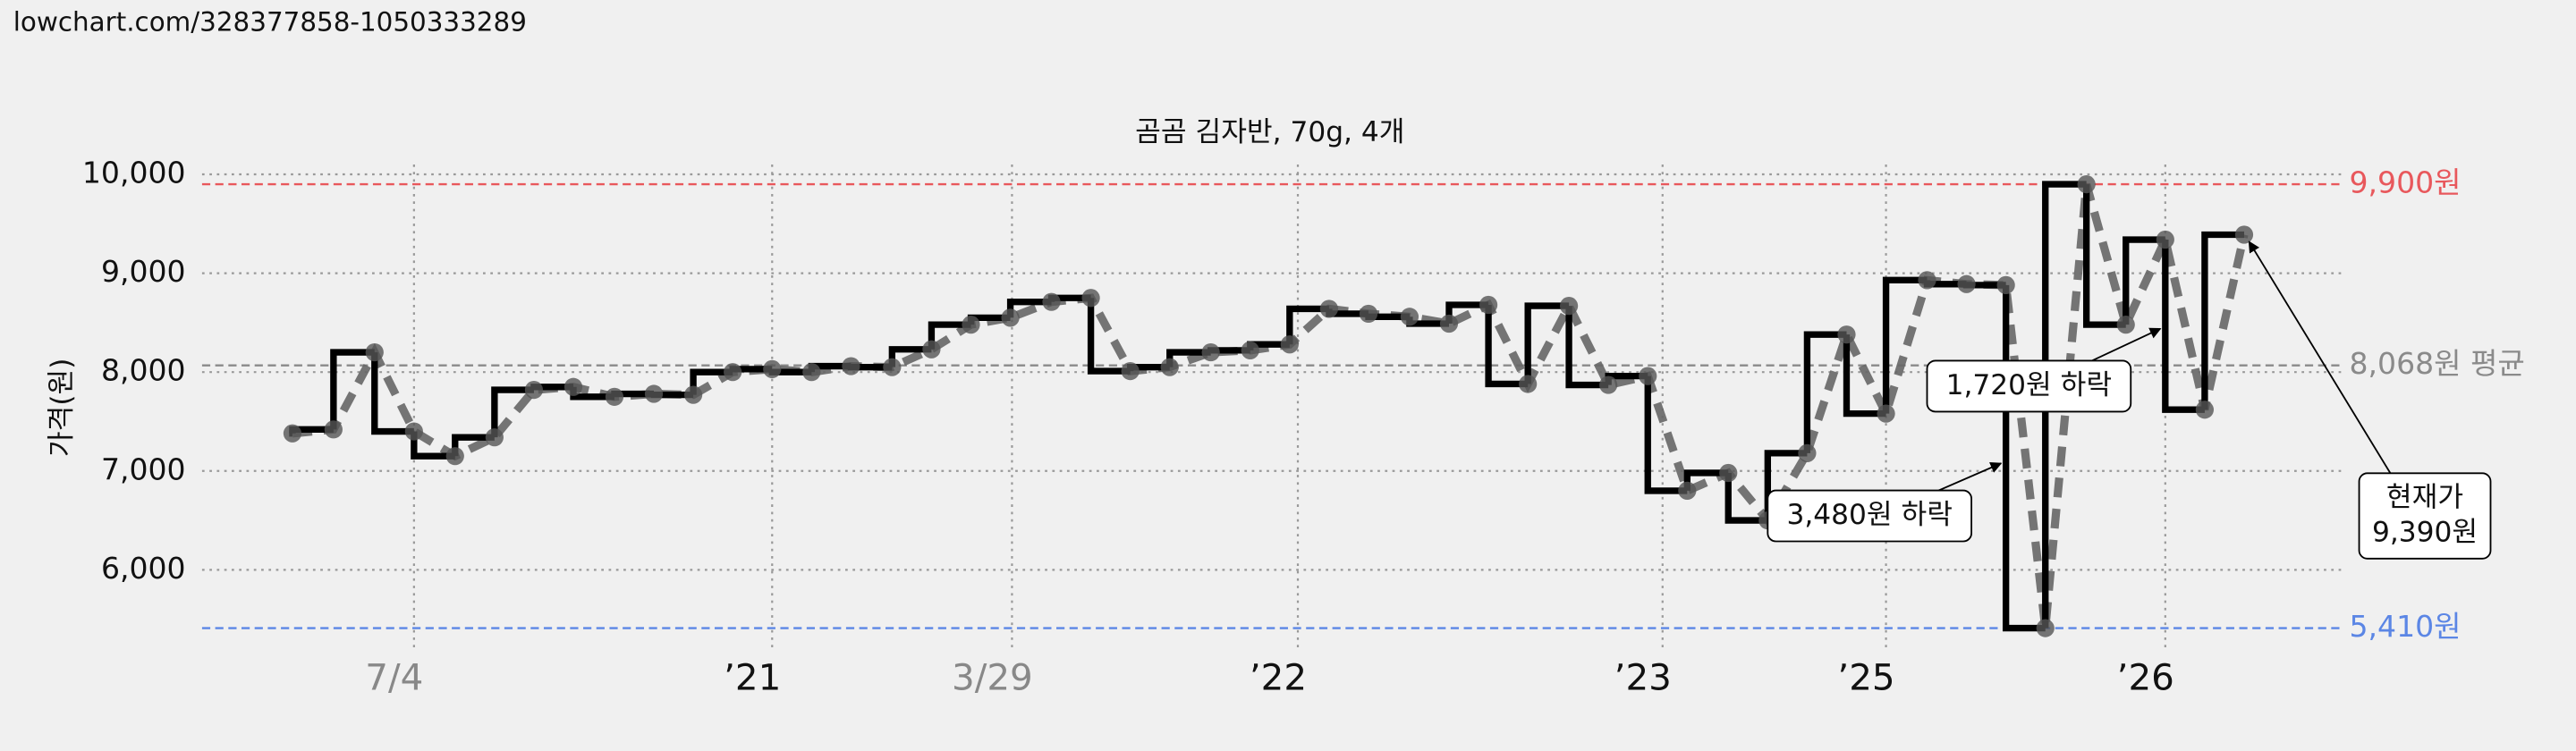 This screenshot has height=751, width=2576. What do you see at coordinates (143, 468) in the screenshot?
I see `y-tick-label: 7,000` at bounding box center [143, 468].